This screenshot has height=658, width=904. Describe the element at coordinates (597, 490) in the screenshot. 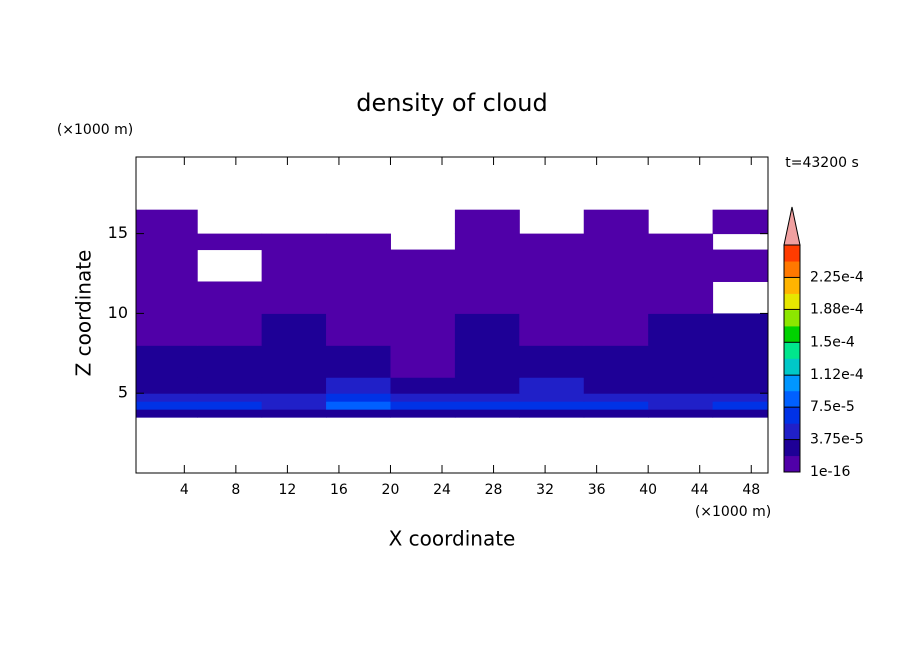

I see `x-tick-label: 36` at that location.